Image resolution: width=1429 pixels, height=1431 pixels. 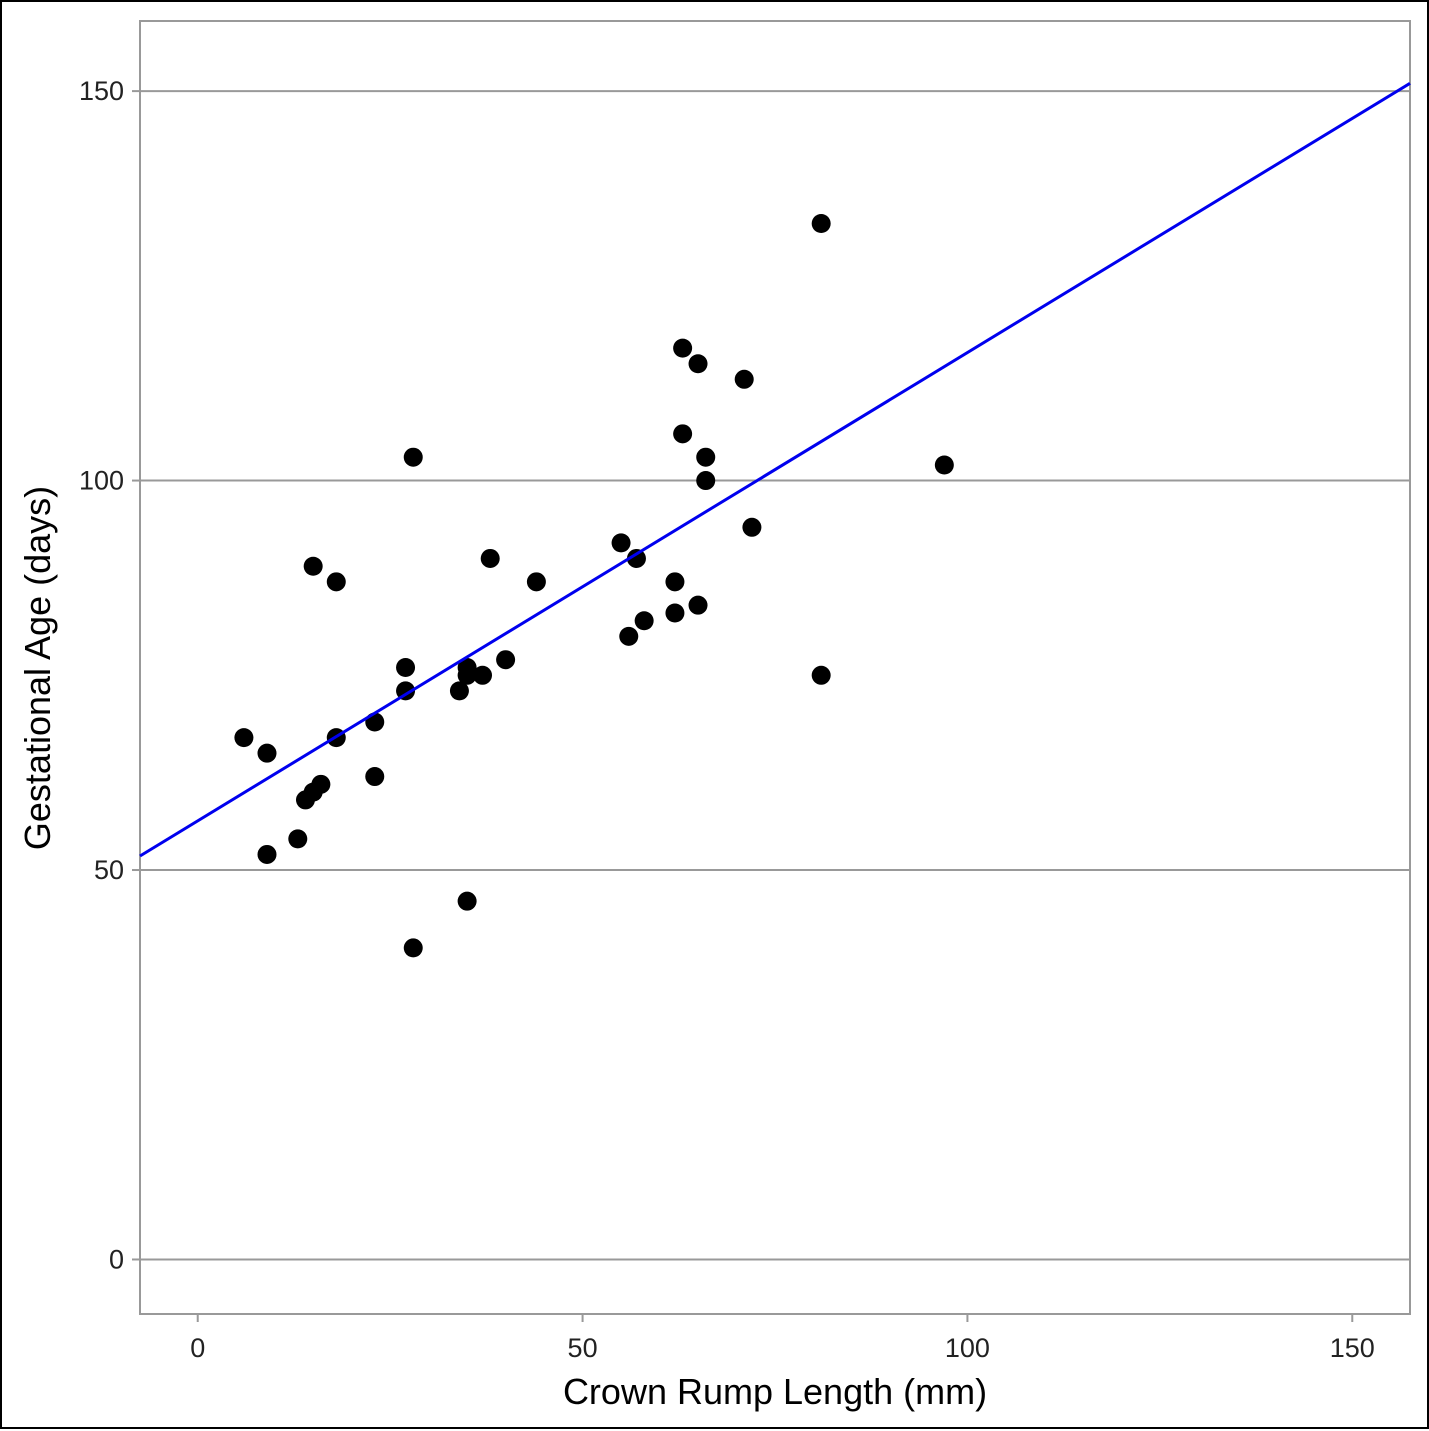 What do you see at coordinates (967, 1348) in the screenshot?
I see `x-tick-label: 100` at bounding box center [967, 1348].